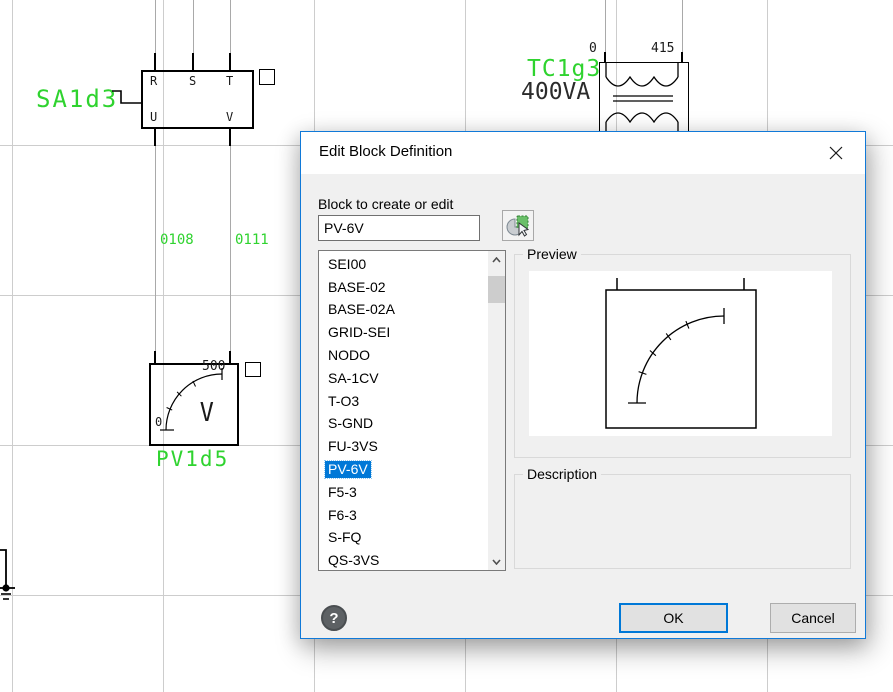 The image size is (893, 692). Describe the element at coordinates (556, 92) in the screenshot. I see `transformer-rating-label: 400VA` at that location.